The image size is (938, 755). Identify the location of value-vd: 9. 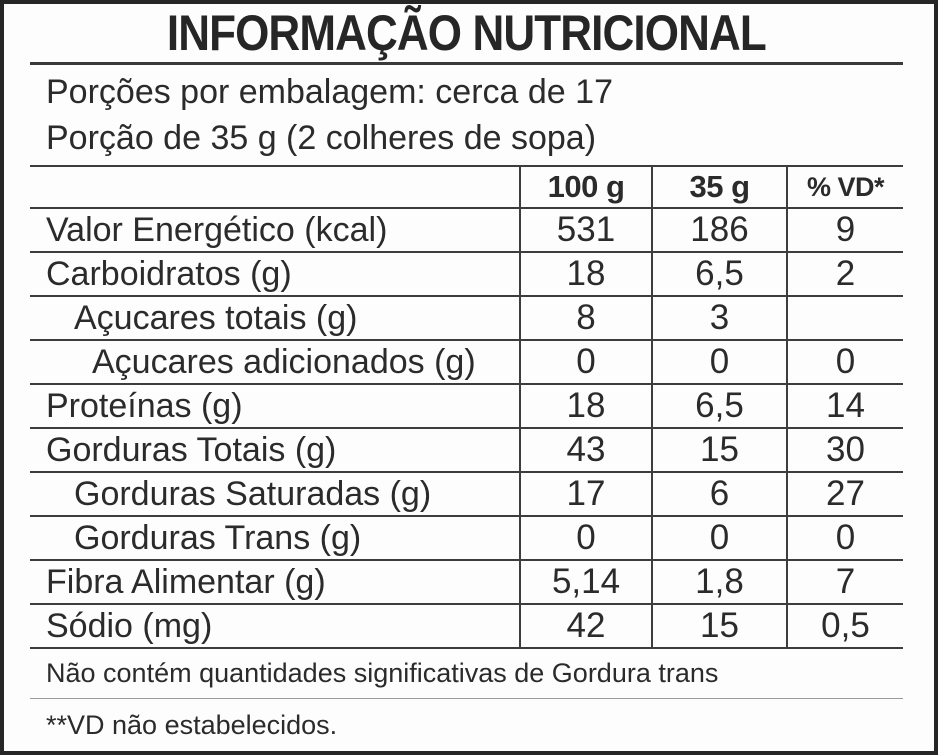
(844, 230).